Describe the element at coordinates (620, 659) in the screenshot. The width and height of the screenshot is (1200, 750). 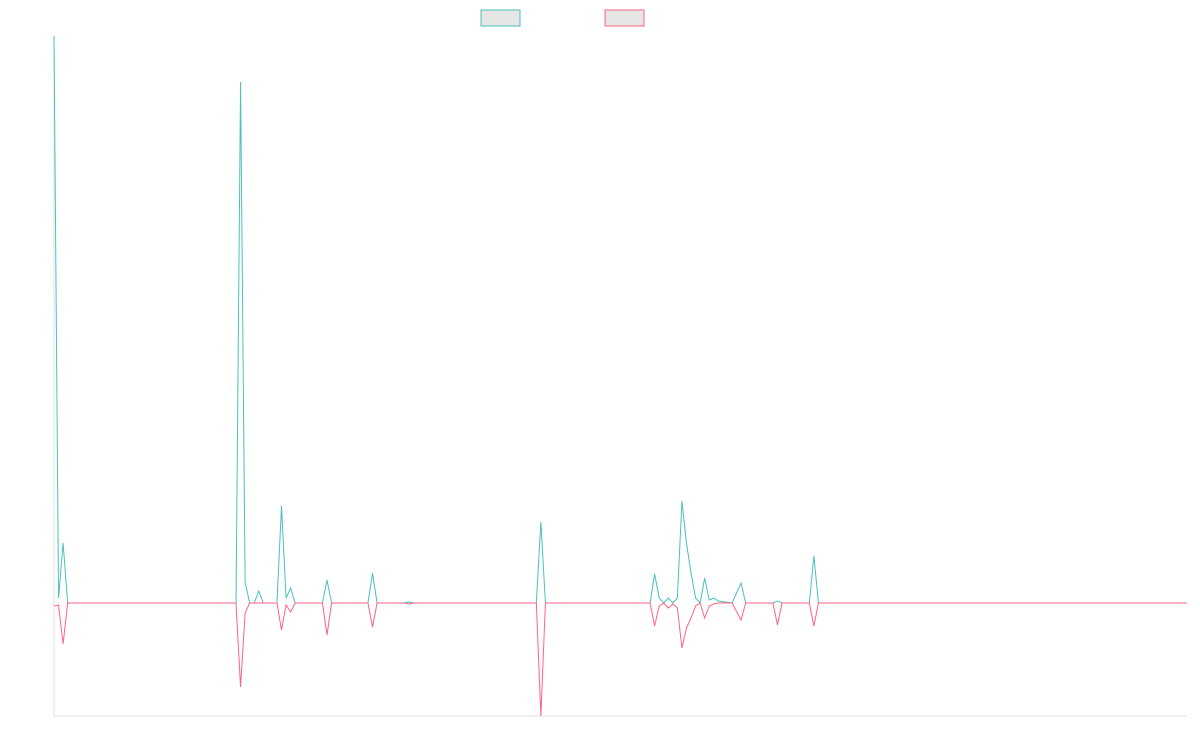
I see `series-line` at that location.